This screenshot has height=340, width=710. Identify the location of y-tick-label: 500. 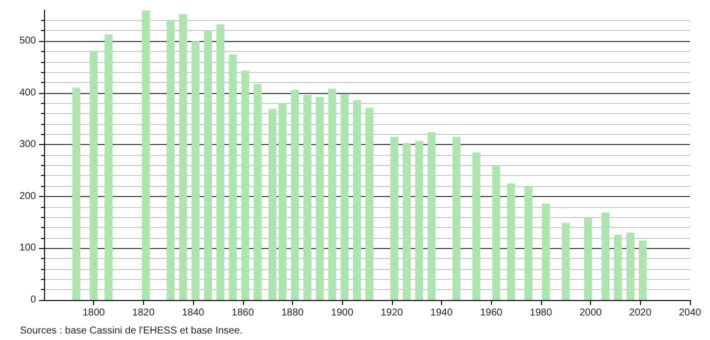
(27, 41).